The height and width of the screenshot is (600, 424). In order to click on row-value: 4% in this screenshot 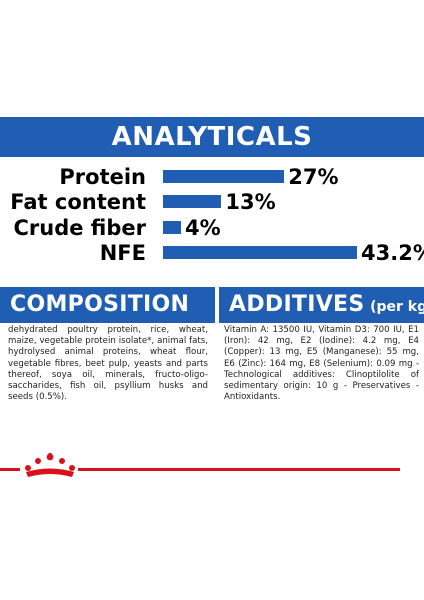, I will do `click(202, 228)`.